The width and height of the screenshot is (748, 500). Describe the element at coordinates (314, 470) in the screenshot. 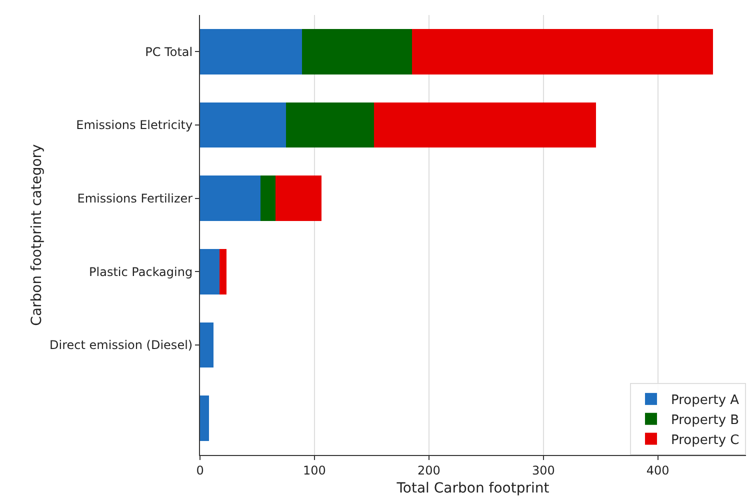

I see `x-tick-label: 100` at that location.